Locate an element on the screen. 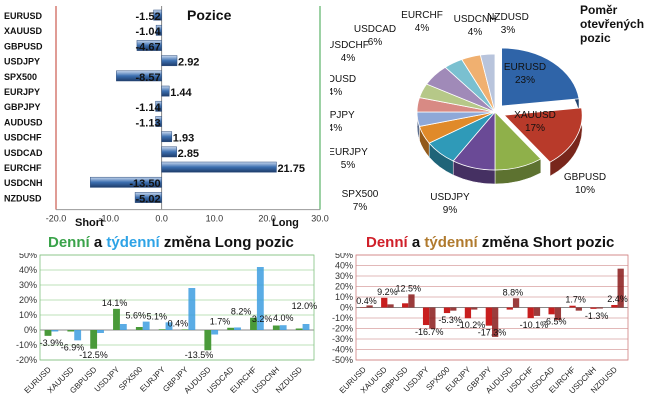 The height and width of the screenshot is (409, 648). pie-slice-label: EURUSD is located at coordinates (525, 67).